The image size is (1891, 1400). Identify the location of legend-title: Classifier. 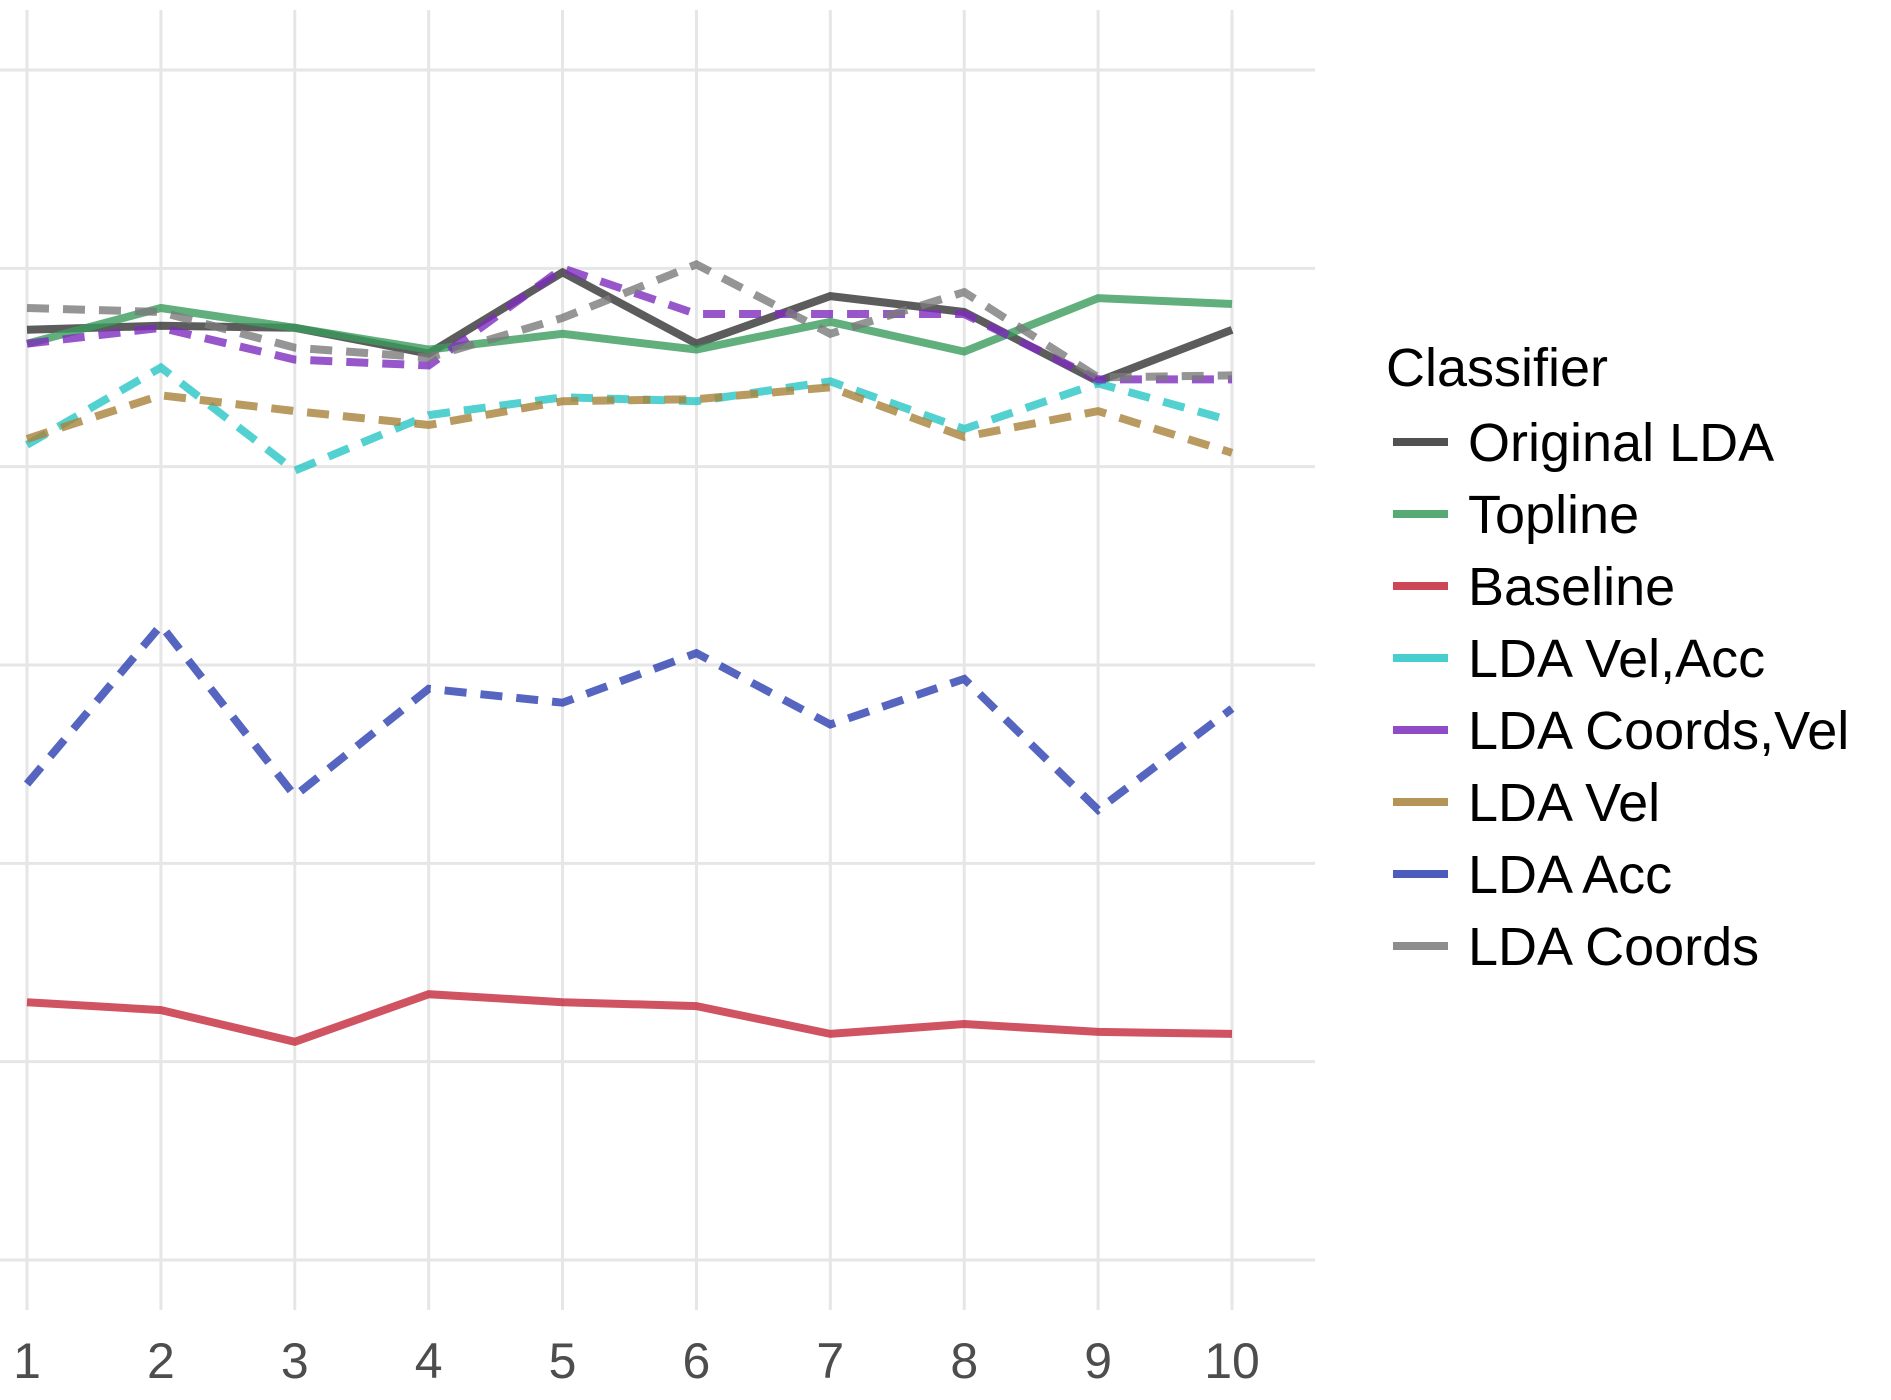
(1497, 368).